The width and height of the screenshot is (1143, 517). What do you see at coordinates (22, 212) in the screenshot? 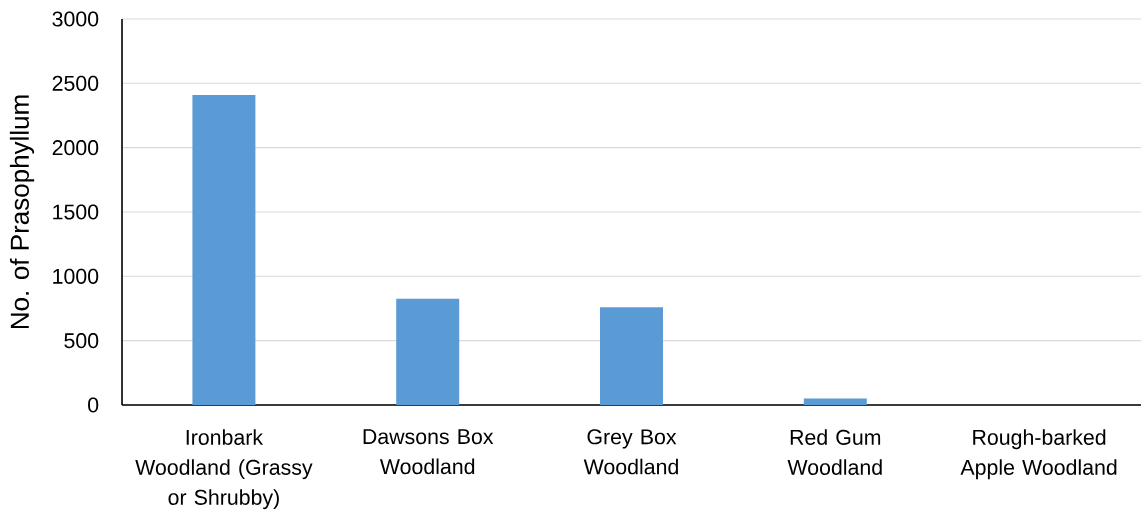
I see `y-axis-title: No. of Prasophyllum` at bounding box center [22, 212].